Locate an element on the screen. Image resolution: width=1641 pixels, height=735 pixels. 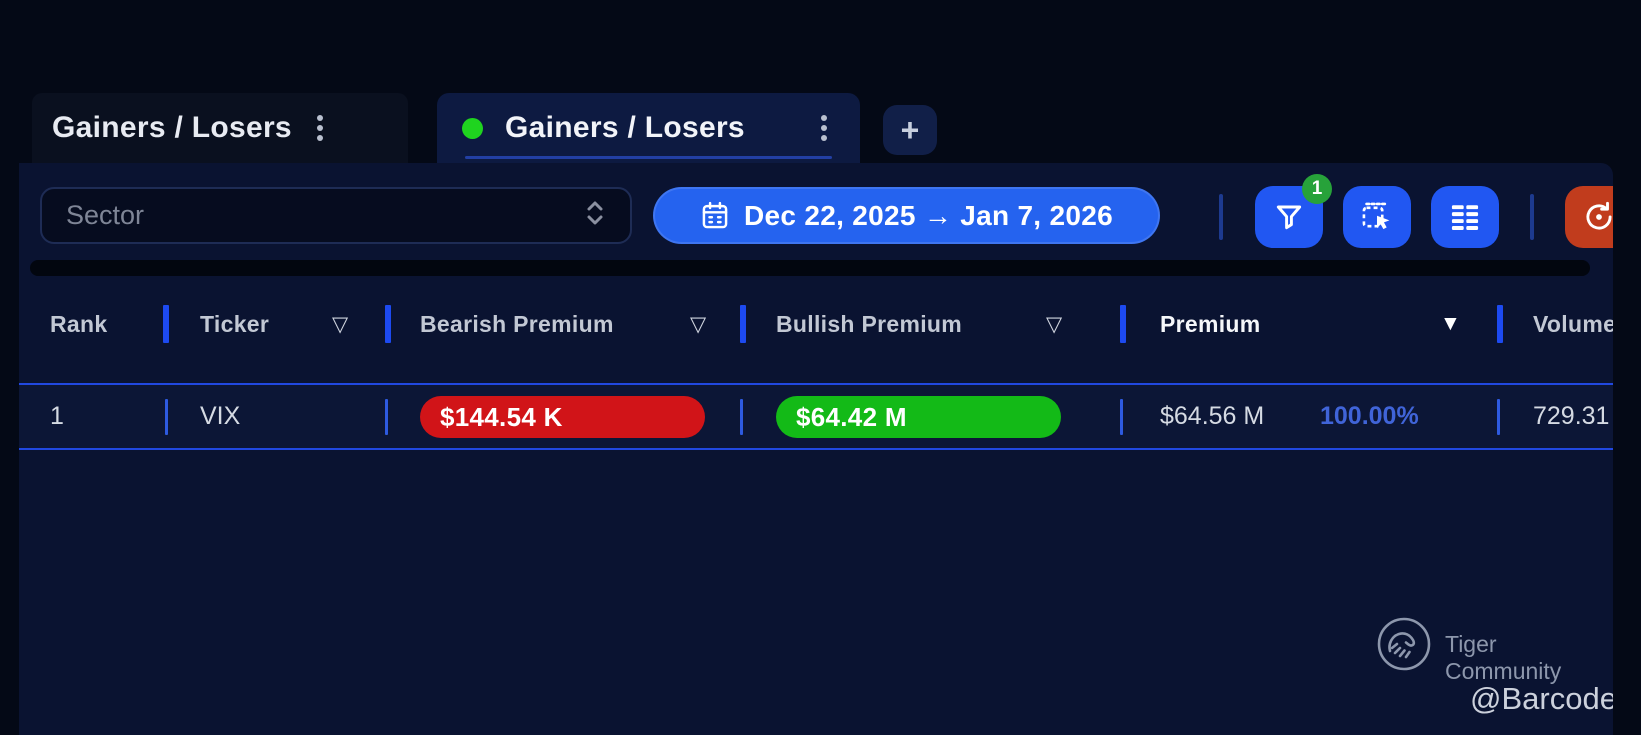
sort-icon-ticker: ▽ is located at coordinates (340, 324).